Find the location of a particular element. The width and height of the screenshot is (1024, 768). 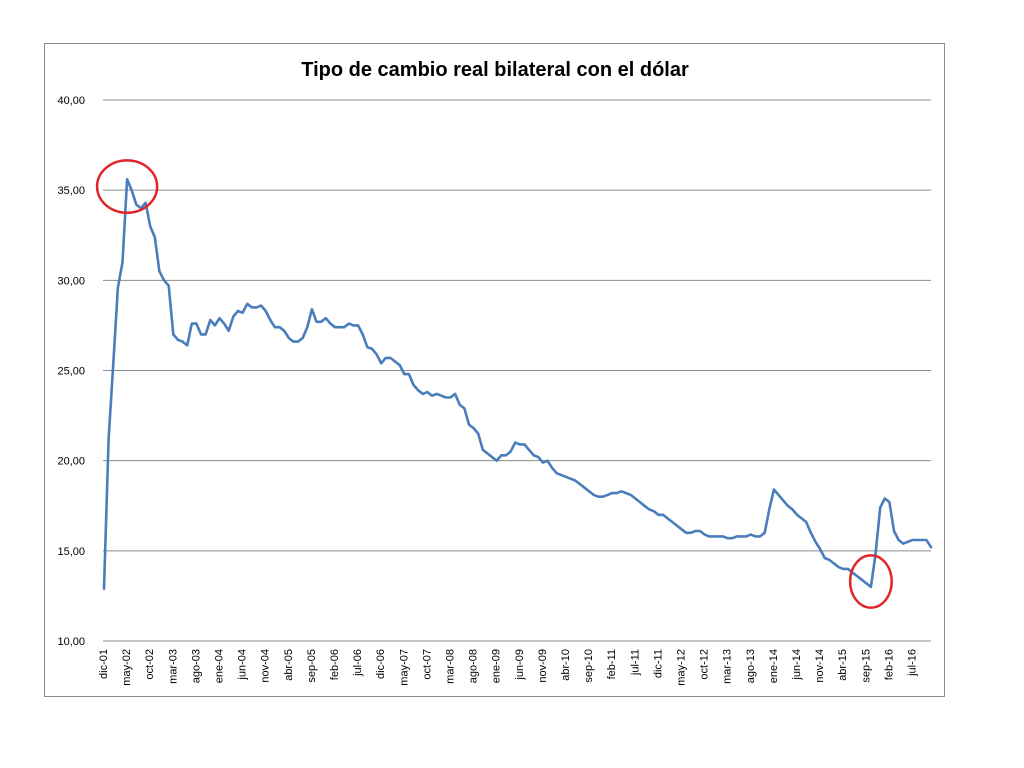

x-tick-label: oct-02 is located at coordinates (150, 664).